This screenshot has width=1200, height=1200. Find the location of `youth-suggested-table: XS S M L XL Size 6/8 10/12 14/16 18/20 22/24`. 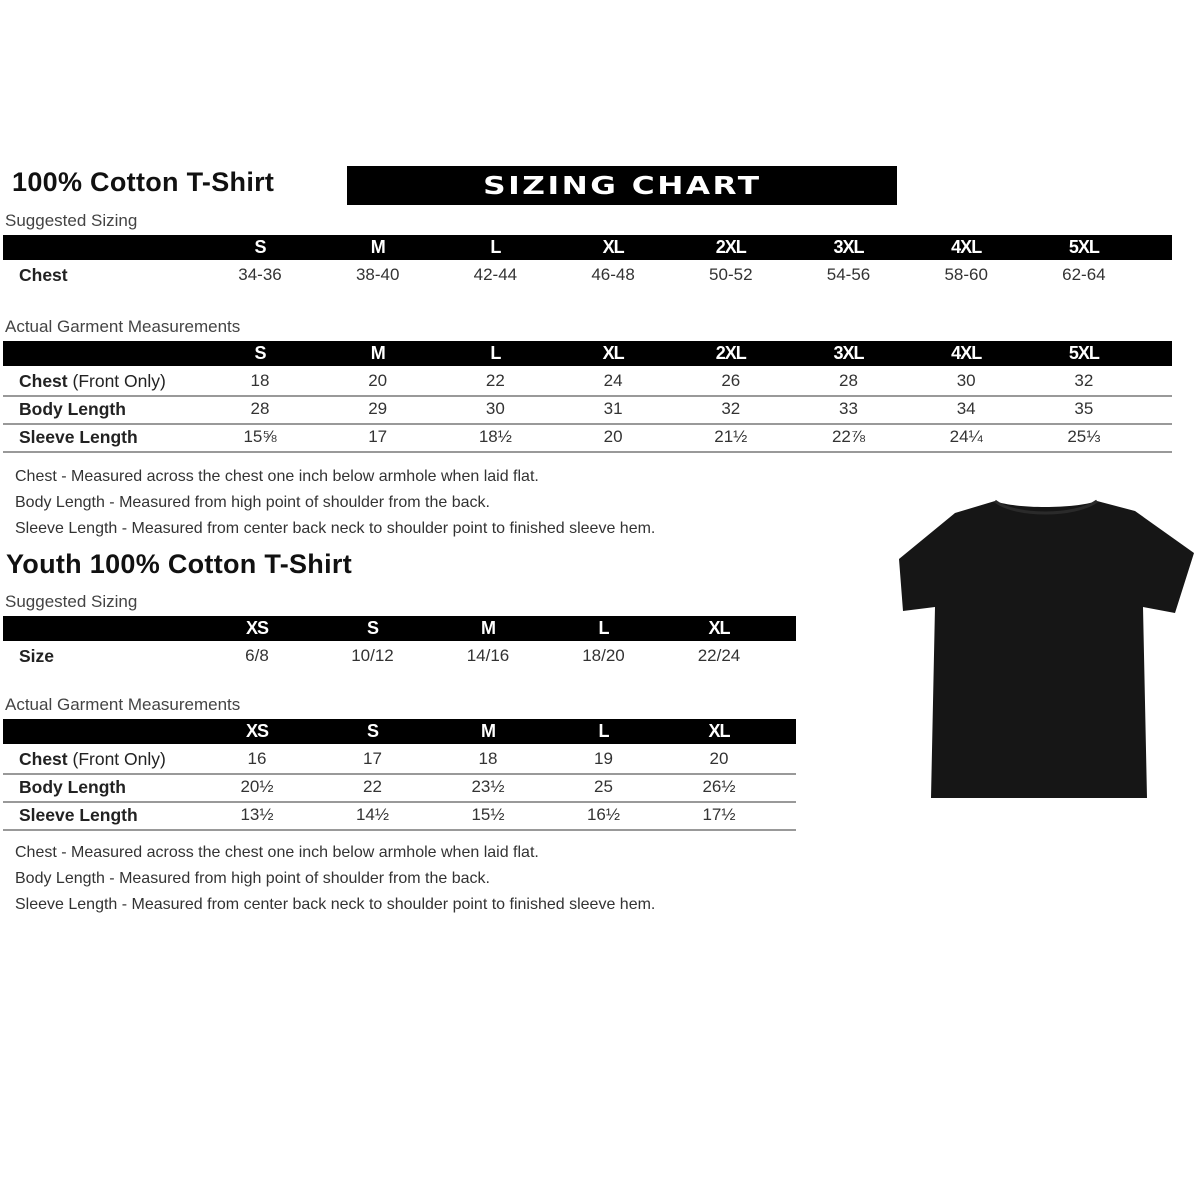

youth-suggested-table: XS S M L XL Size 6/8 10/12 14/16 18/20 22/24 is located at coordinates (399, 641).